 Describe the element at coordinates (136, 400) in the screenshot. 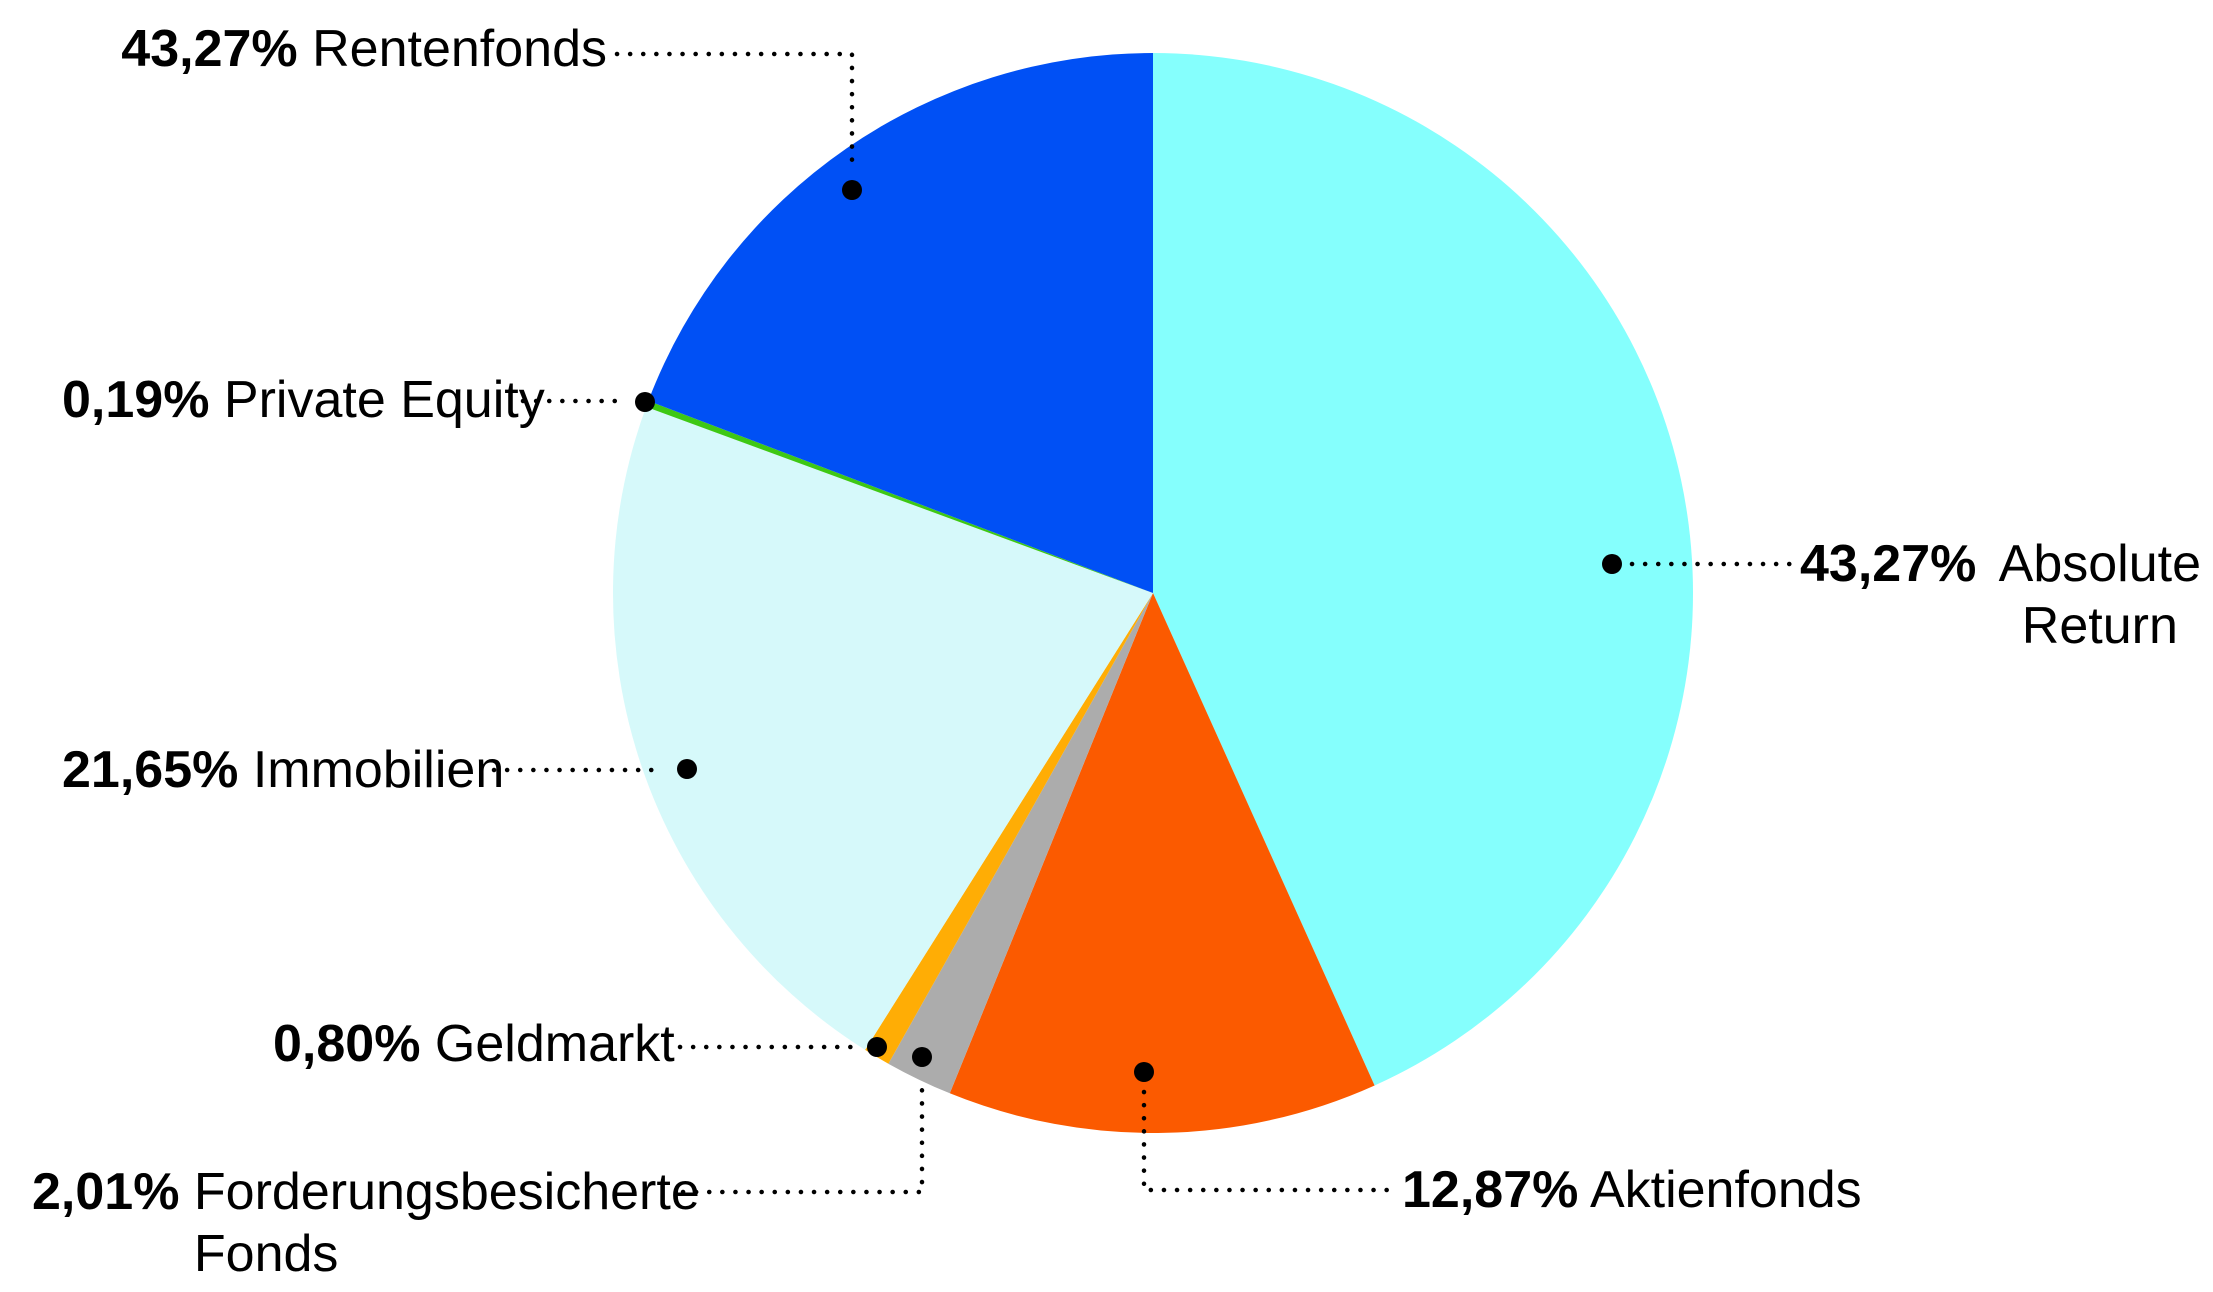

I see `label-private-equity-percent: 0,19%` at that location.